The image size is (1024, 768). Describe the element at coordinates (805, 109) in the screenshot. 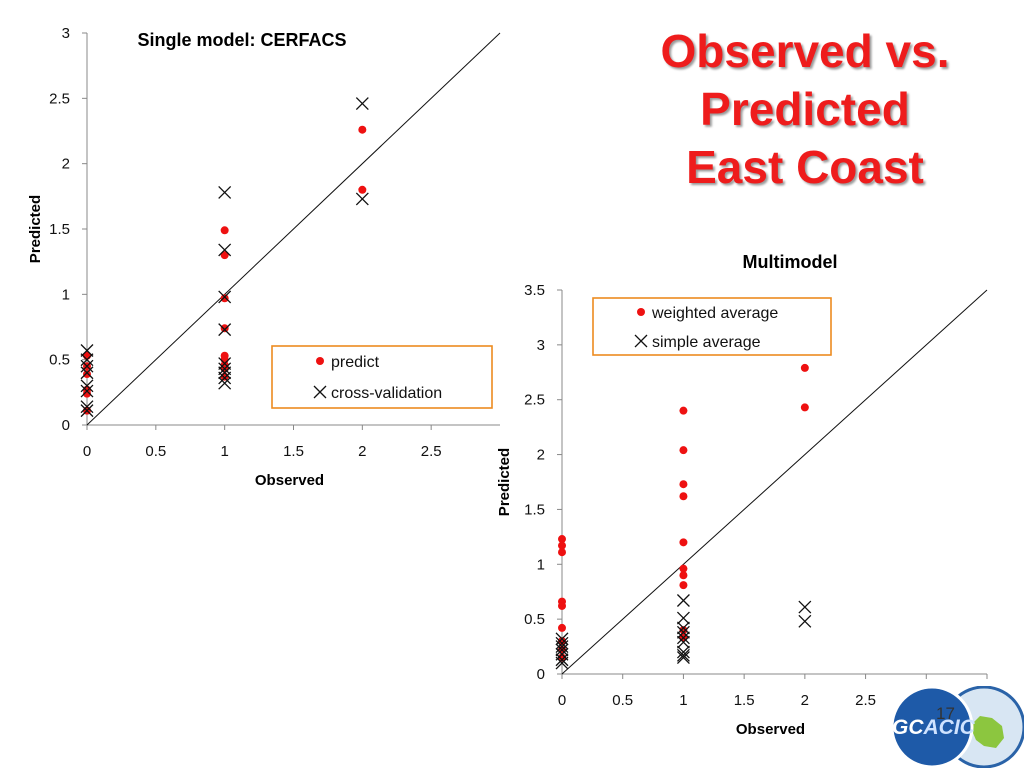

I see `slide-title: Observed vs. Predicted East Coast` at that location.